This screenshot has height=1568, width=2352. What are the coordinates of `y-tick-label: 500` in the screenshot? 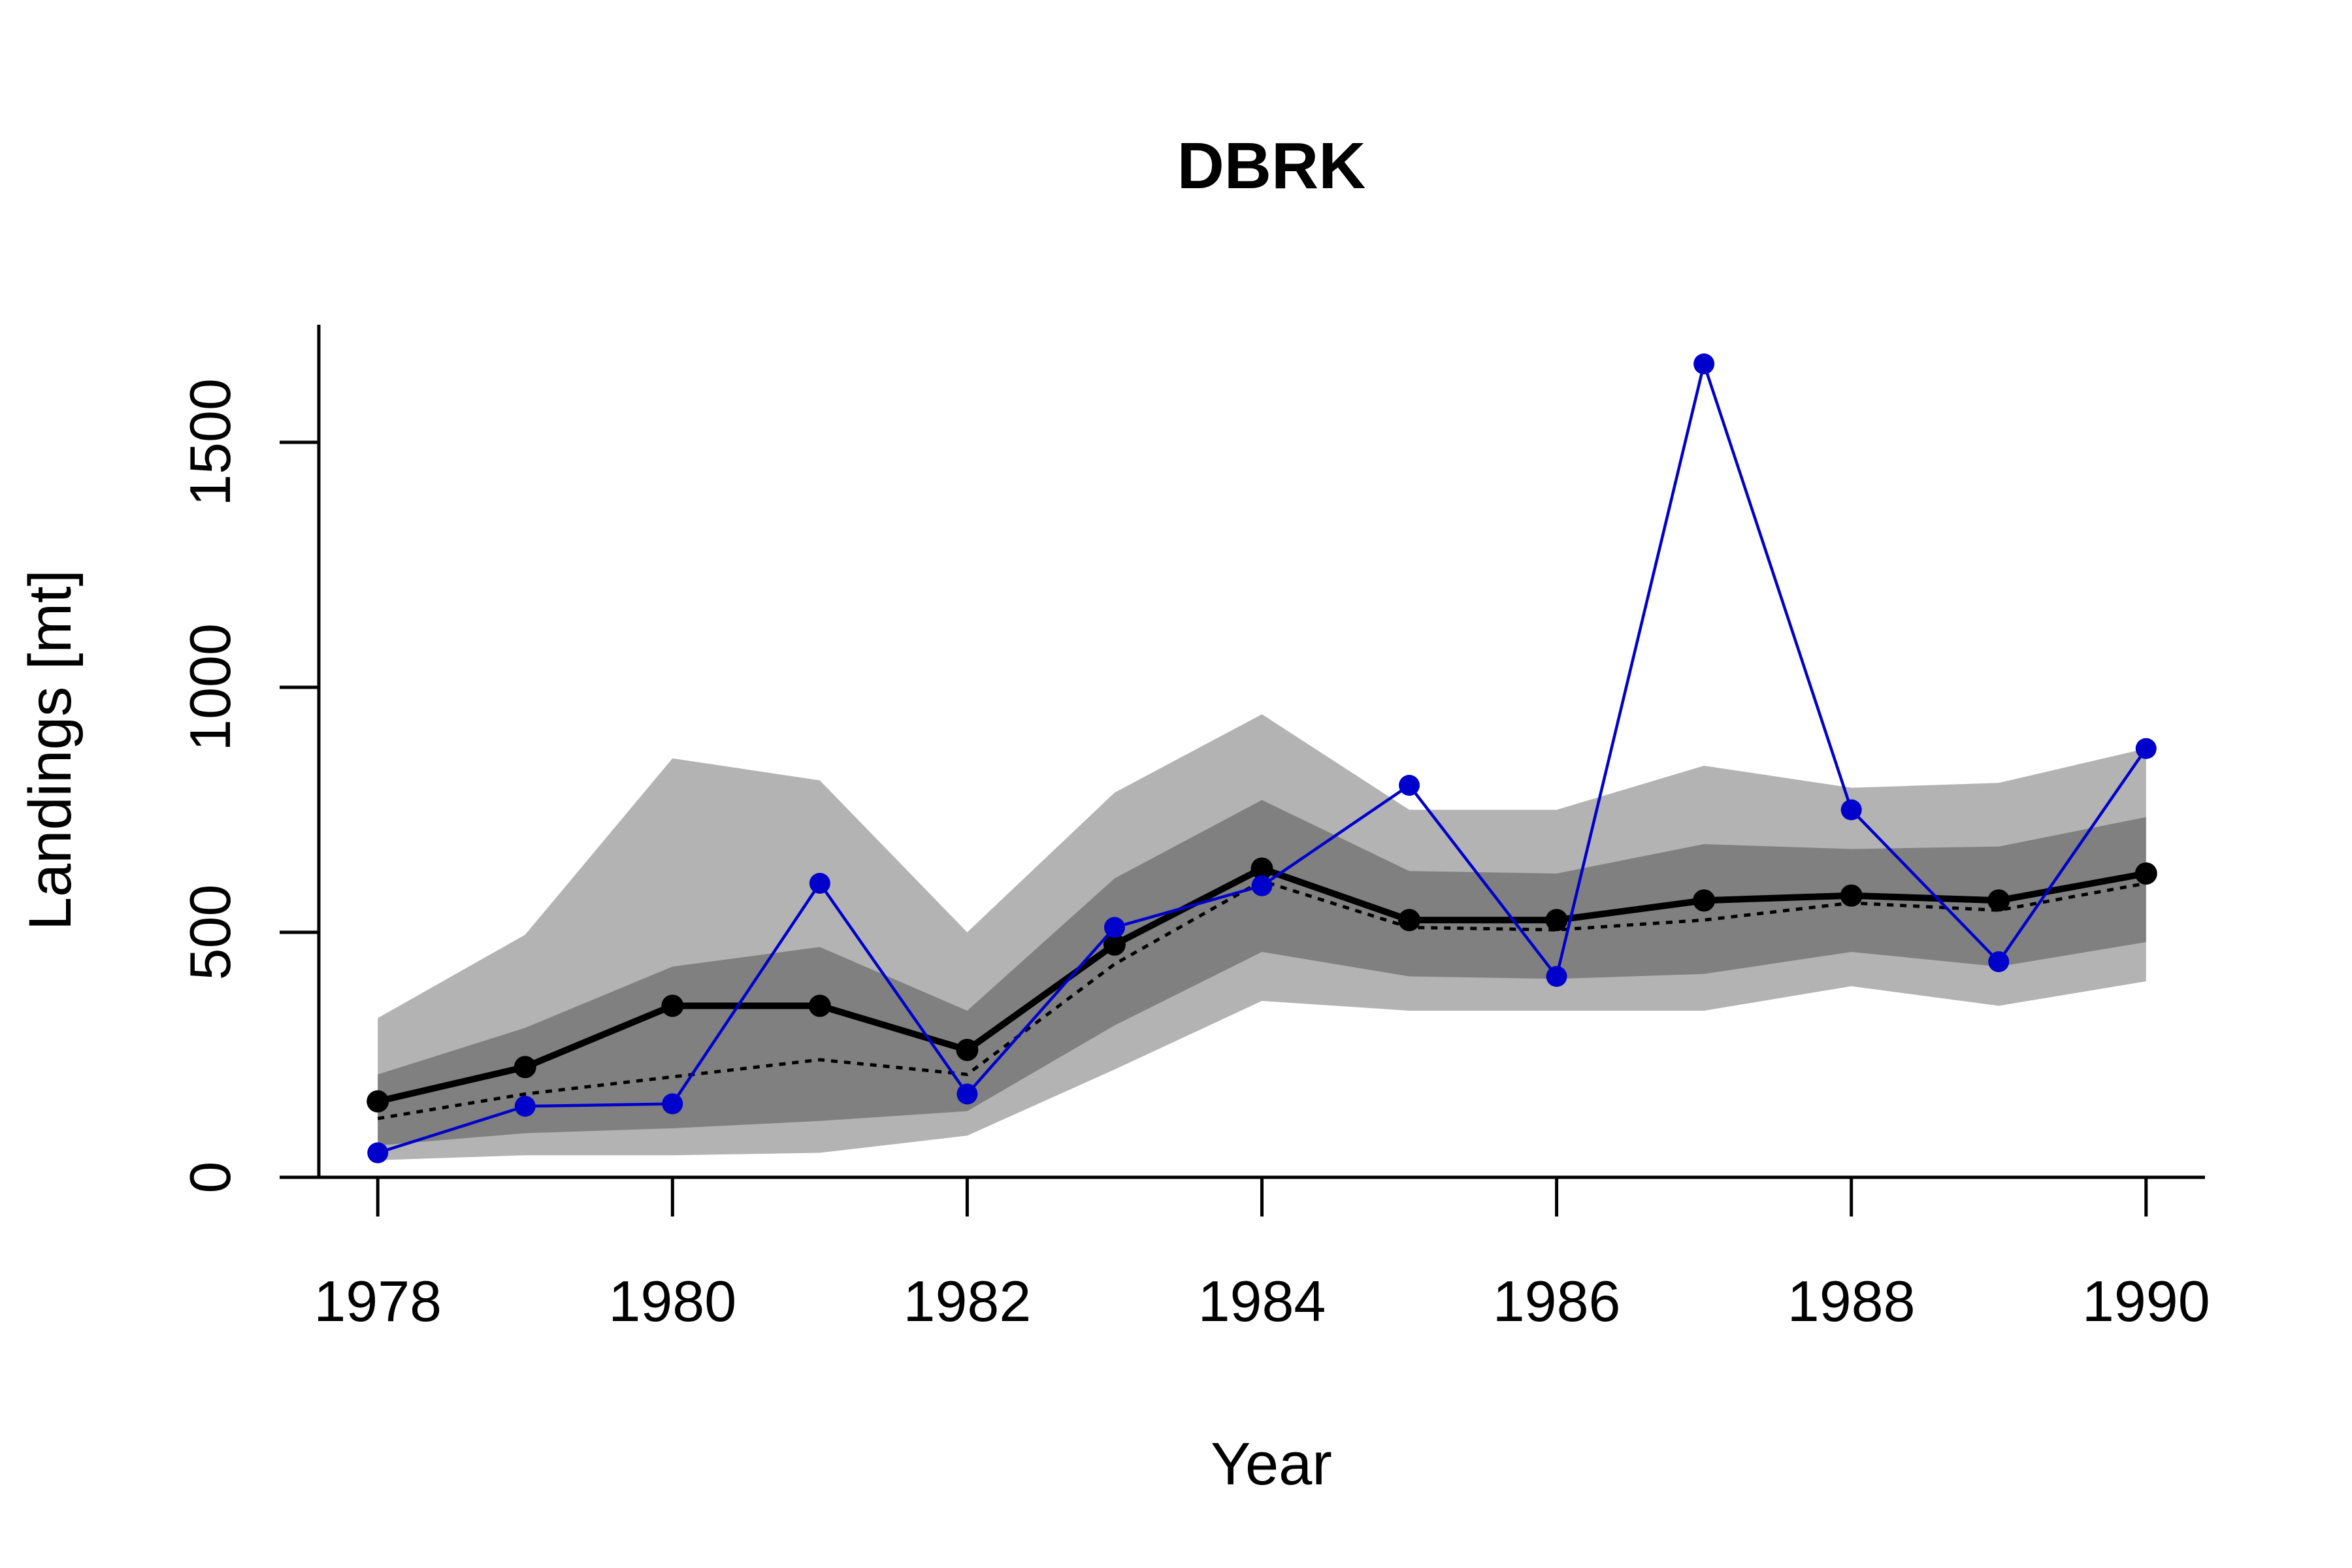 It's located at (210, 933).